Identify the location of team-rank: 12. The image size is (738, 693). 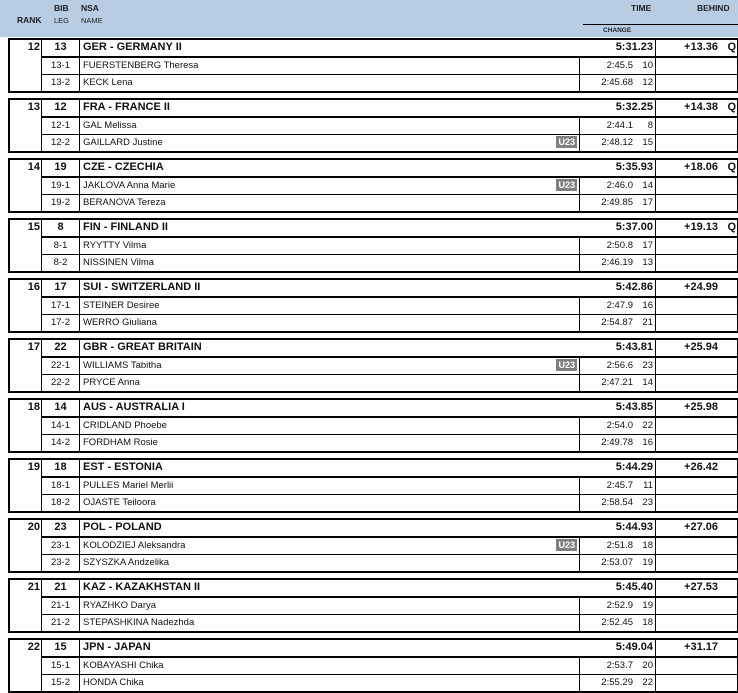
(33, 47).